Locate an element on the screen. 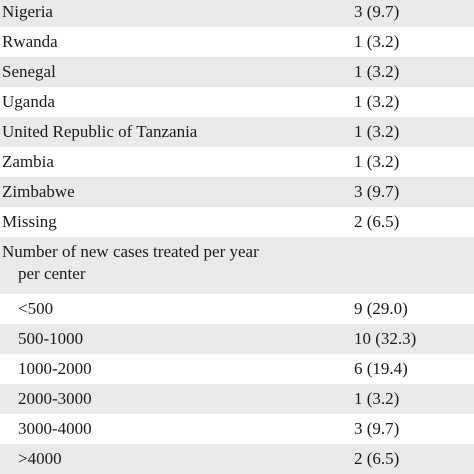  section-header-line-2: per center is located at coordinates (52, 273).